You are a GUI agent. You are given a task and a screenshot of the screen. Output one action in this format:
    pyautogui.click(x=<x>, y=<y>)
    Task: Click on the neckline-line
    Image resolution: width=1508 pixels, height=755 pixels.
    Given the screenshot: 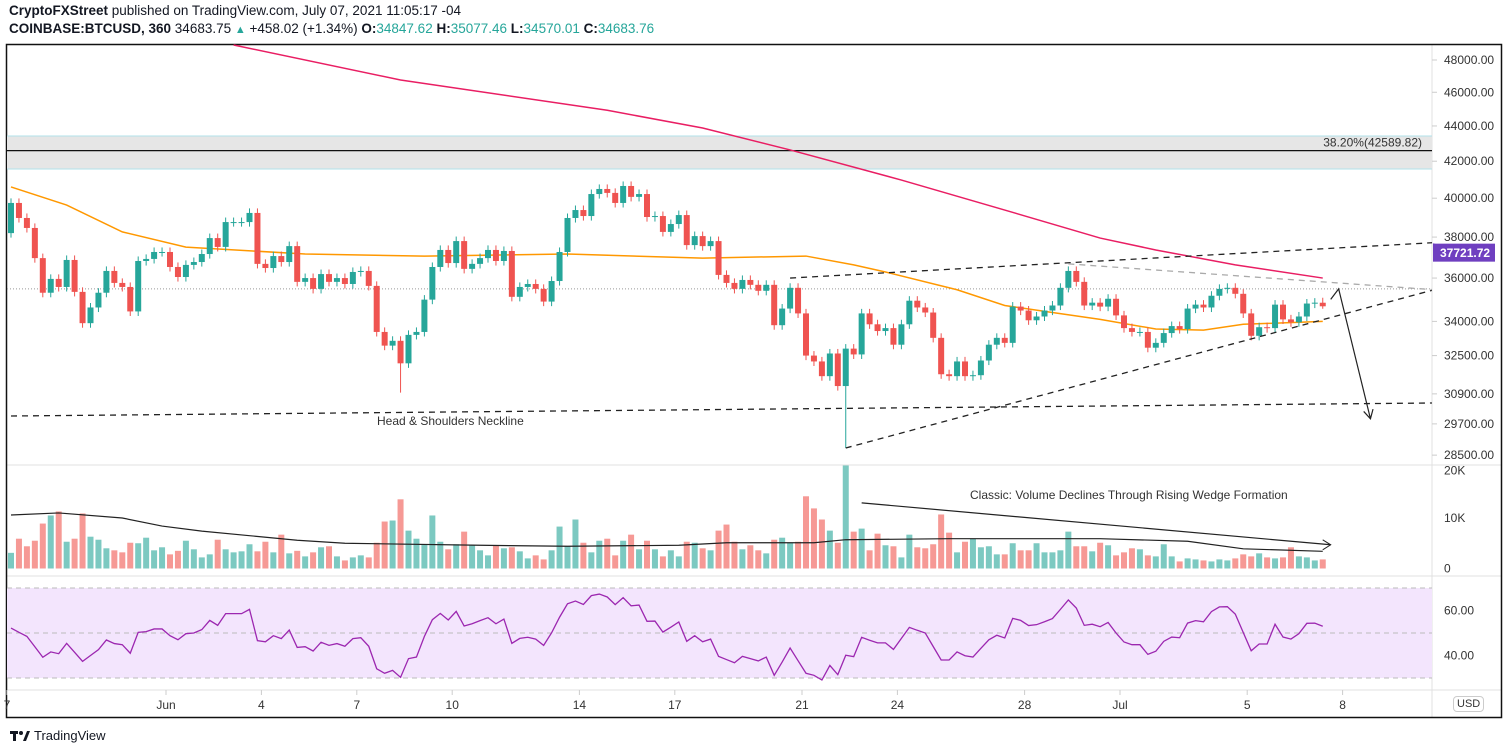 What is the action you would take?
    pyautogui.click(x=722, y=409)
    